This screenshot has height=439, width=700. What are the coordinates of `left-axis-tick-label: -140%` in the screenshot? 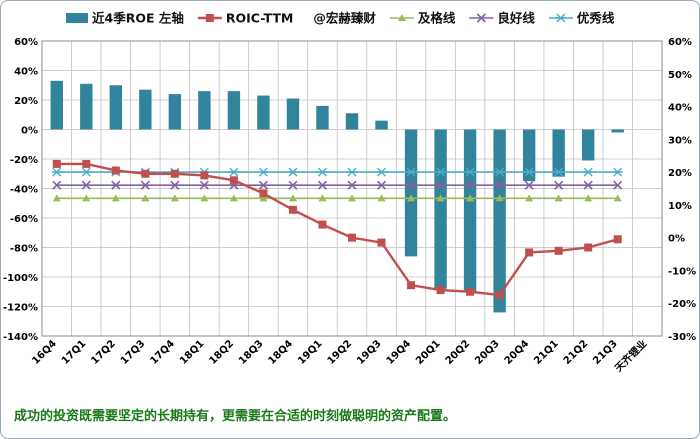 It's located at (20, 337).